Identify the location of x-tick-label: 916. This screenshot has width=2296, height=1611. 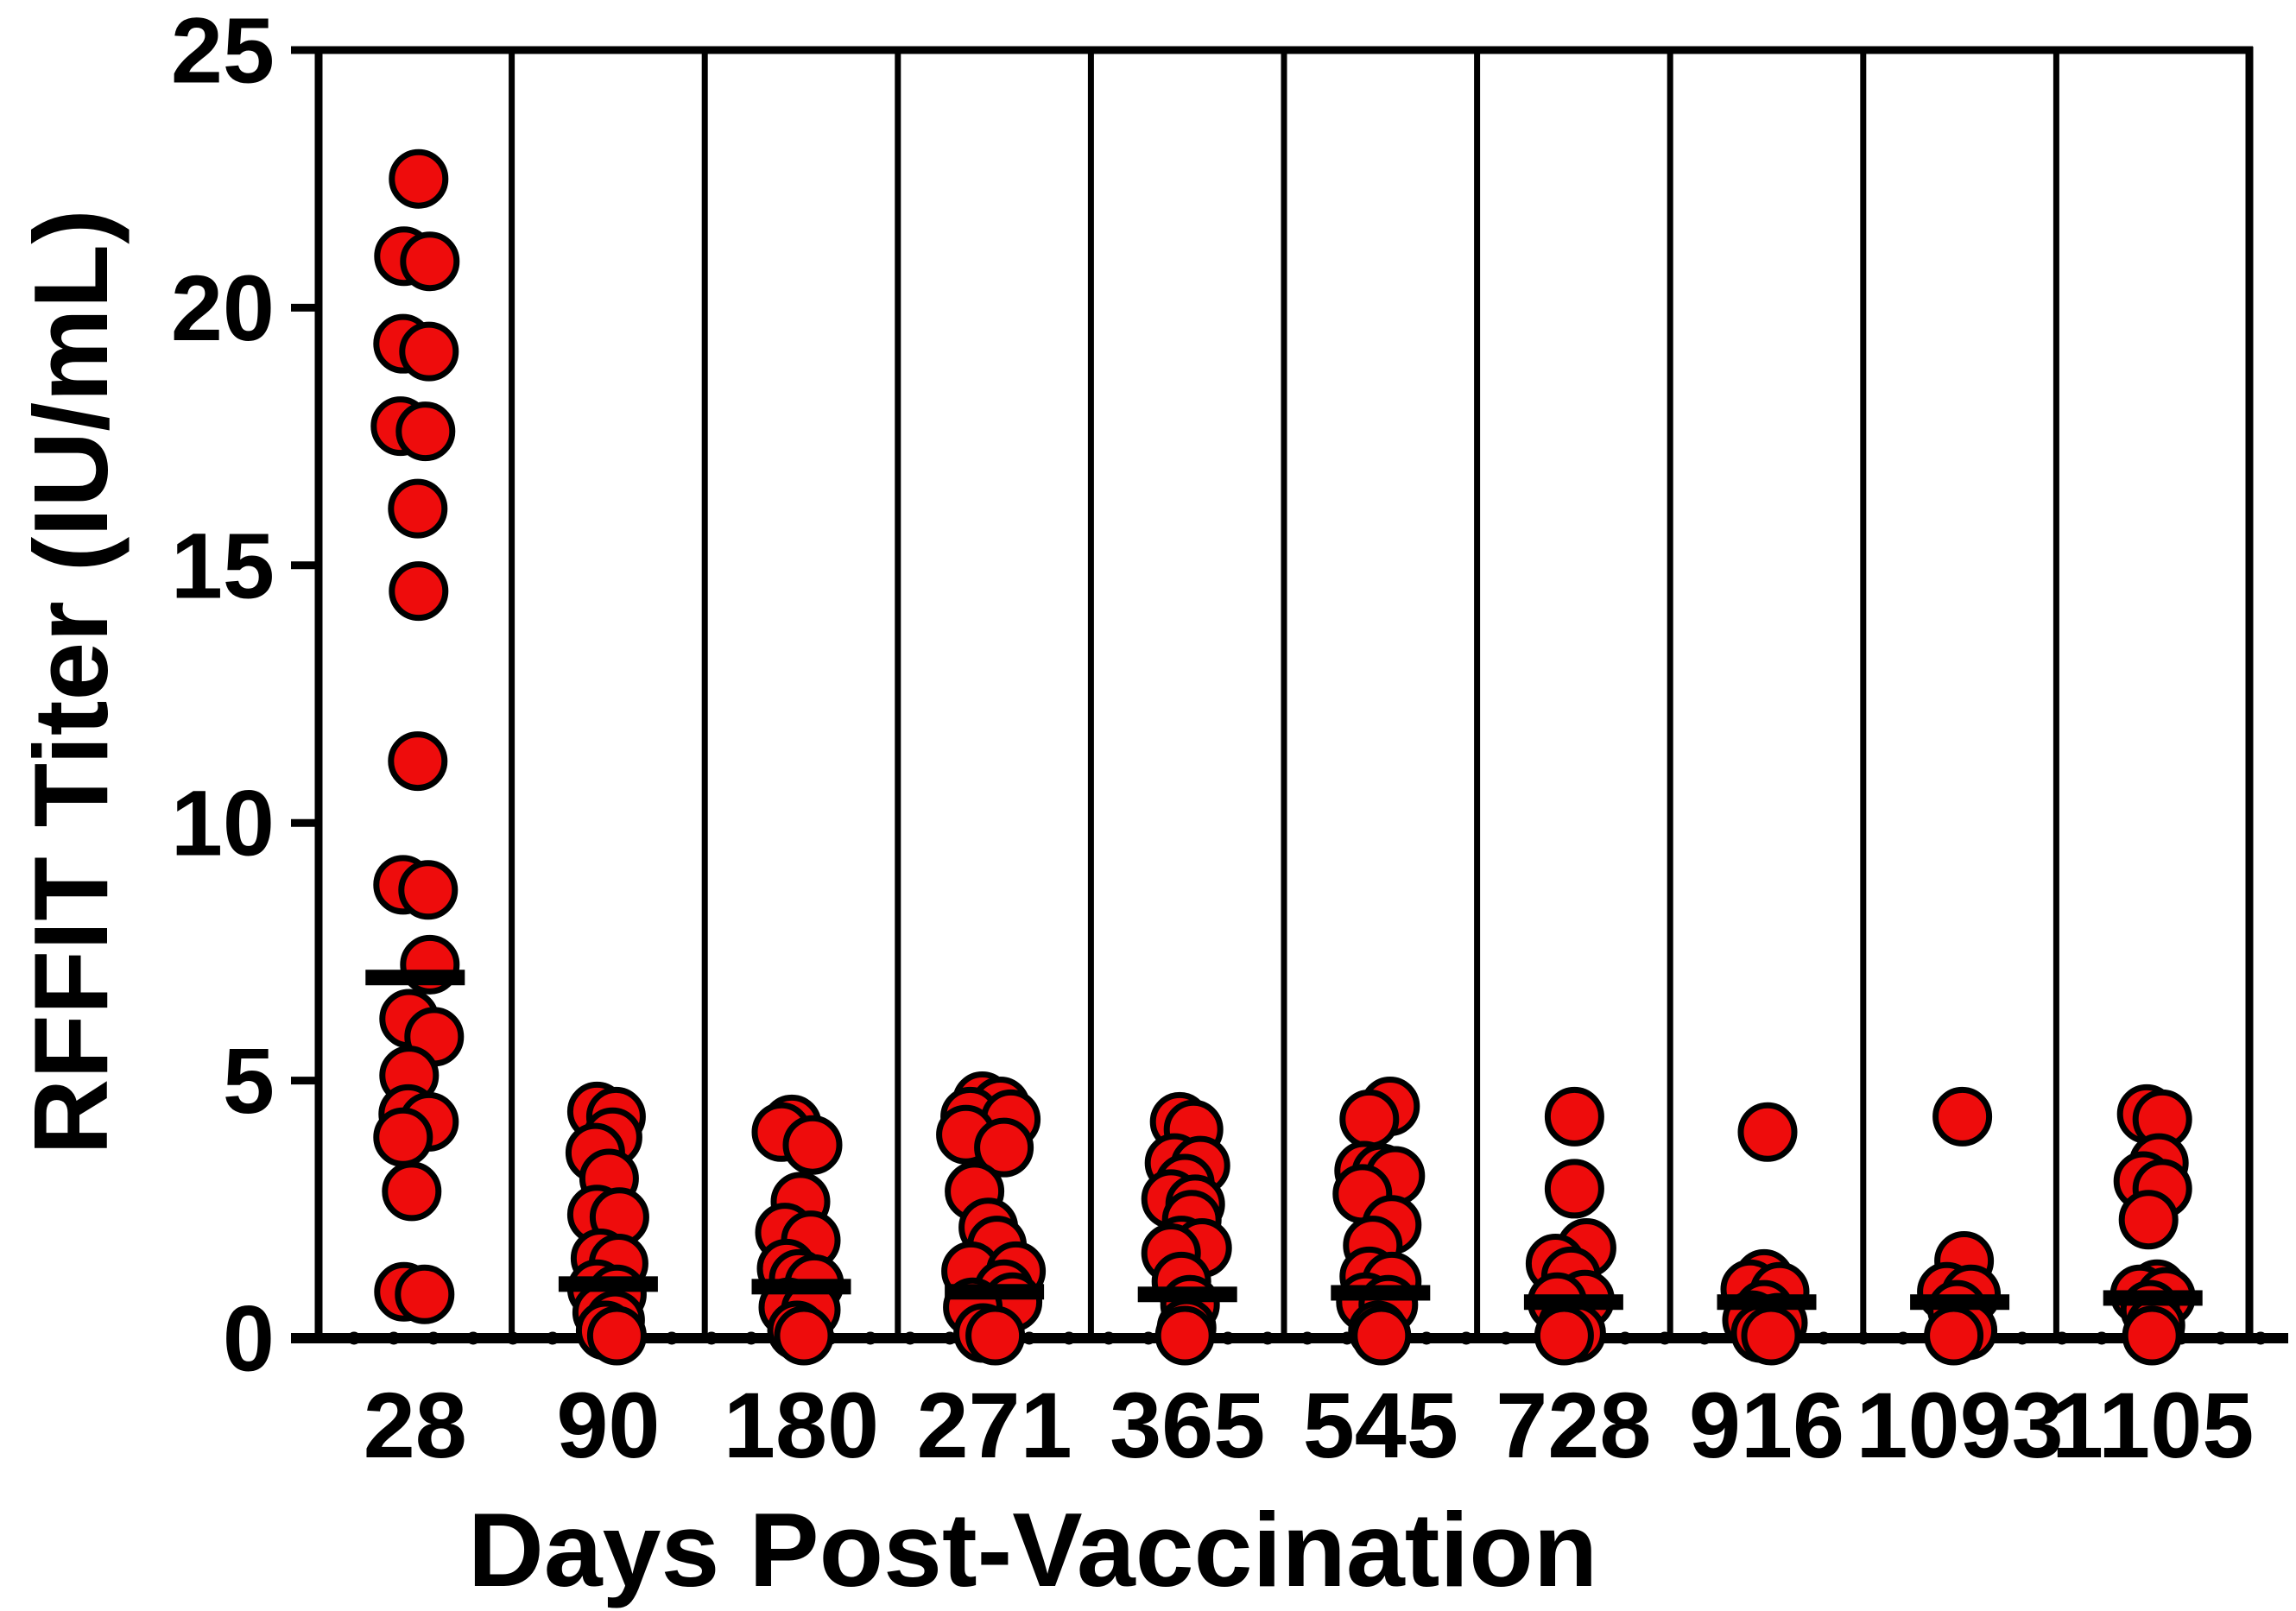
(1766, 1425).